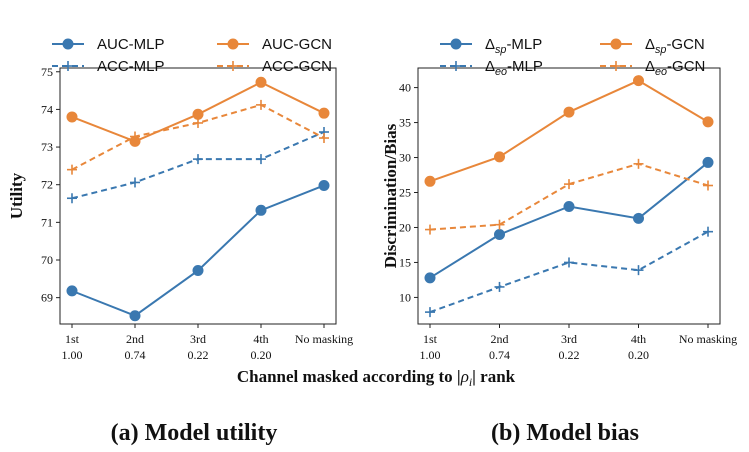 Image resolution: width=749 pixels, height=452 pixels. Describe the element at coordinates (131, 66) in the screenshot. I see `legend-label: ACC-MLP` at that location.